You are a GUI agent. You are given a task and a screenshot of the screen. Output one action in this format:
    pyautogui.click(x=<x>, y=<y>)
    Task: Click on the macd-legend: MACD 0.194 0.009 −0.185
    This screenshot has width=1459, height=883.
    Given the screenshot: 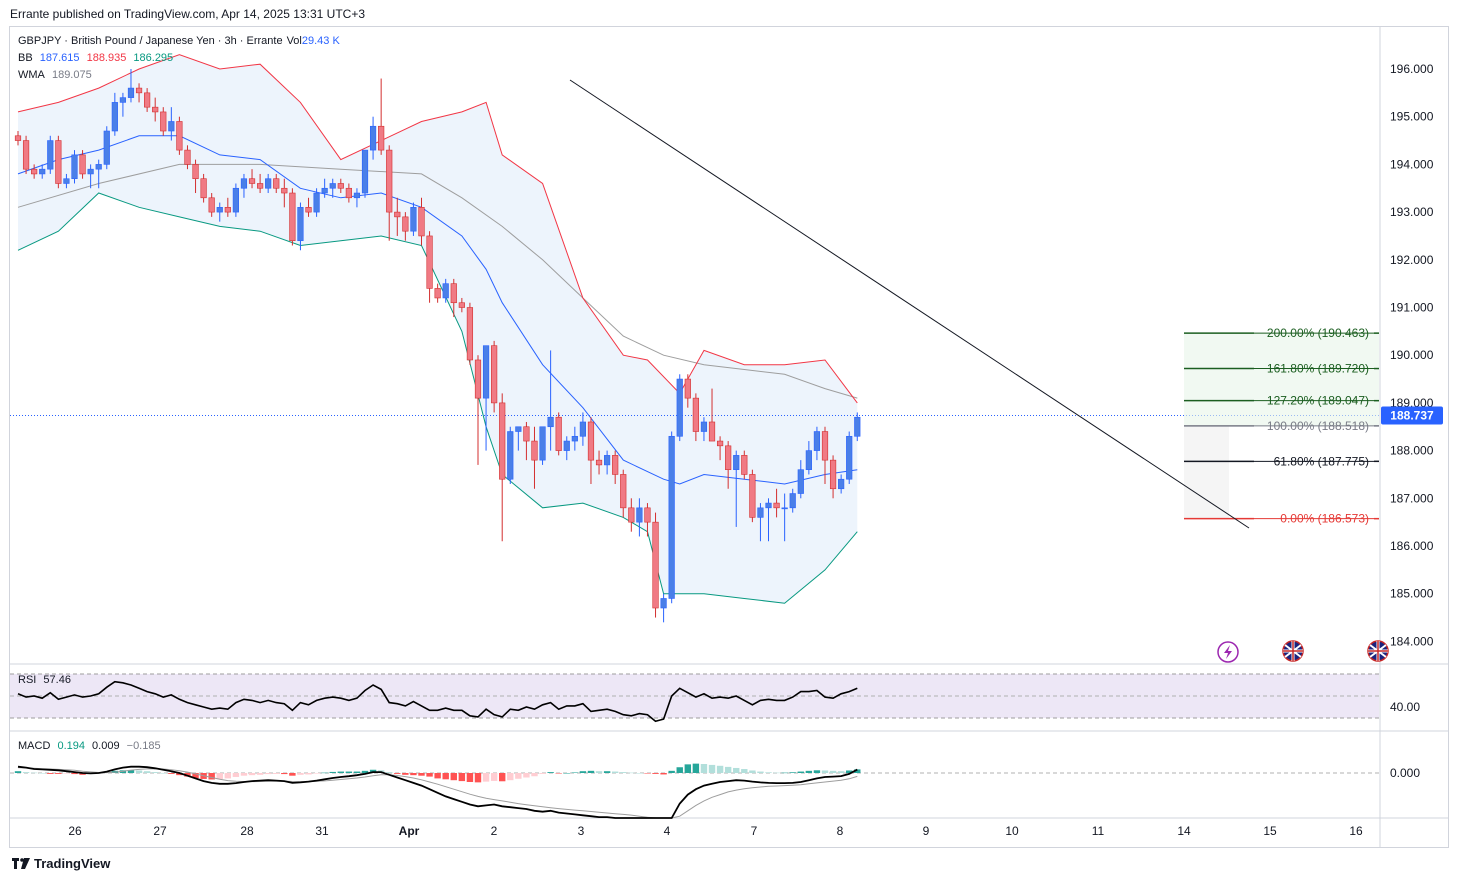 What is the action you would take?
    pyautogui.click(x=91, y=746)
    